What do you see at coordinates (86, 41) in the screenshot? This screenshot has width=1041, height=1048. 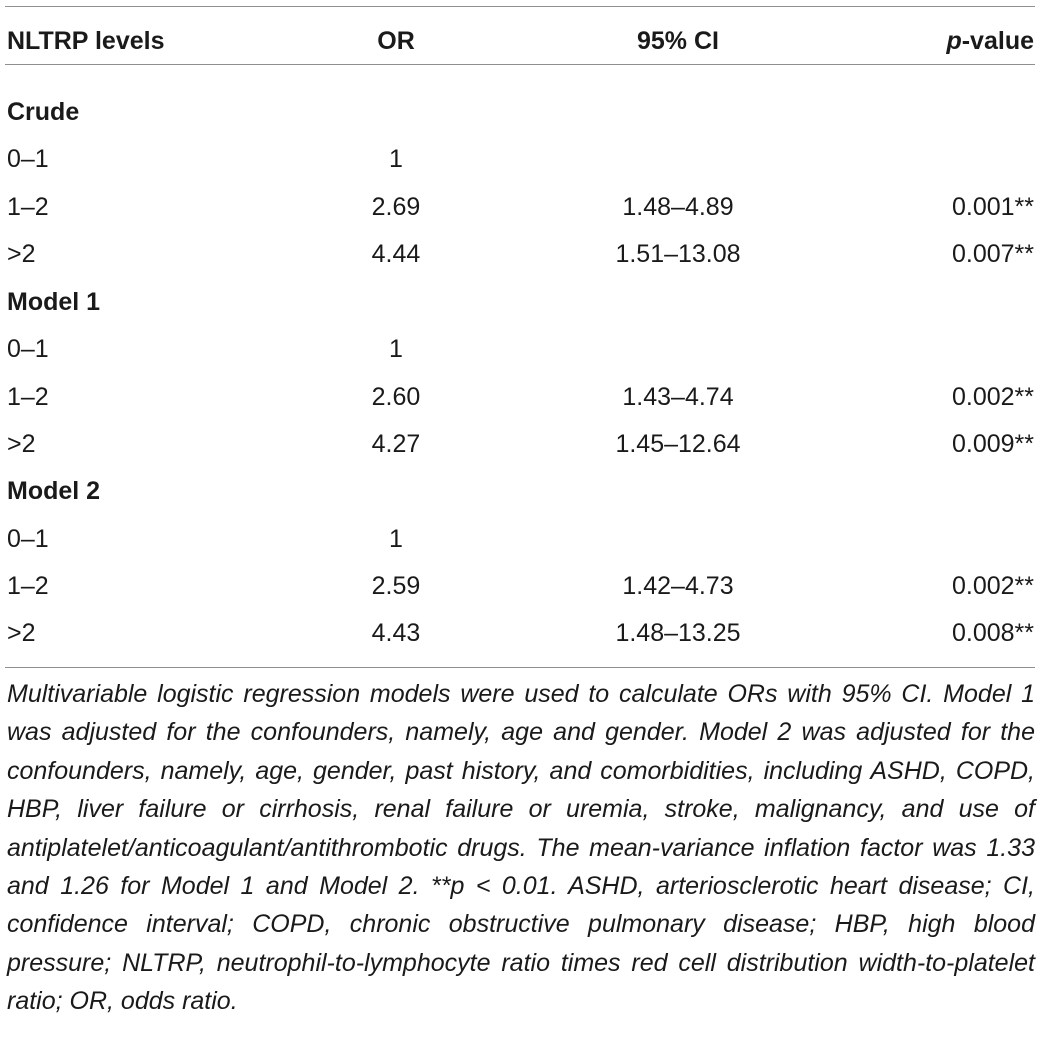 I see `header-nltrp-levels: NLTRP levels` at bounding box center [86, 41].